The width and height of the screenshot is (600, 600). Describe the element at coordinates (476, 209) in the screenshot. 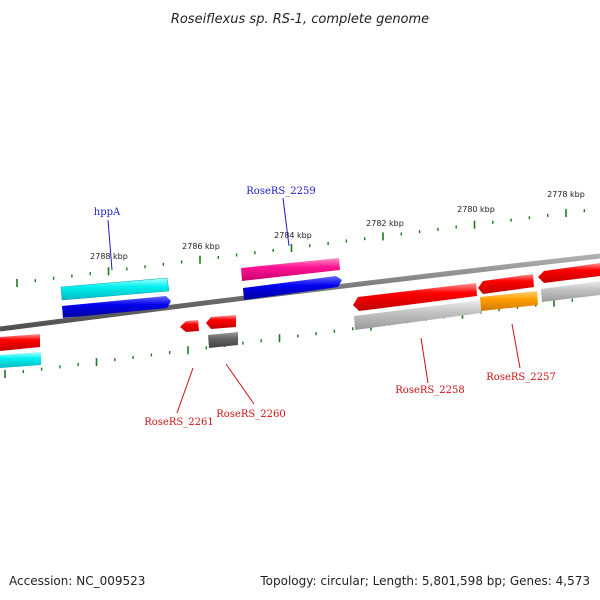

I see `scale-label-2780: 2780 kbp` at that location.